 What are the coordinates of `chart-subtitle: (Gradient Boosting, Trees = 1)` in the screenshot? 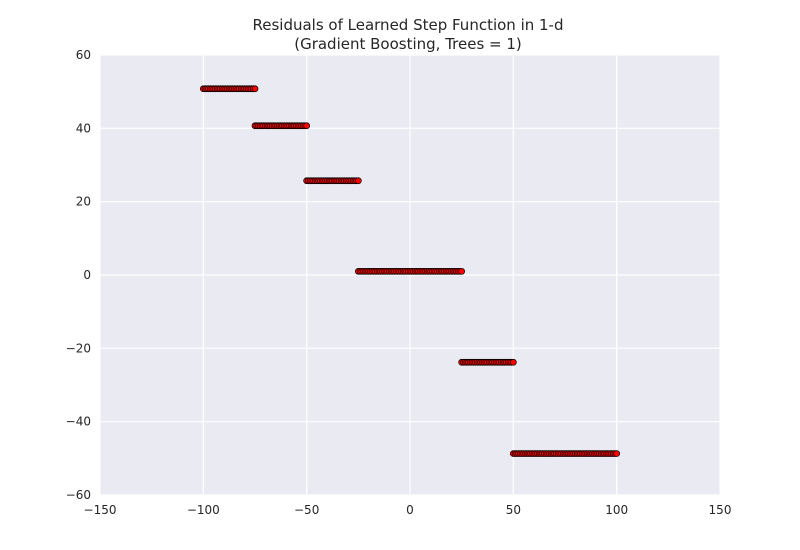 It's located at (408, 44).